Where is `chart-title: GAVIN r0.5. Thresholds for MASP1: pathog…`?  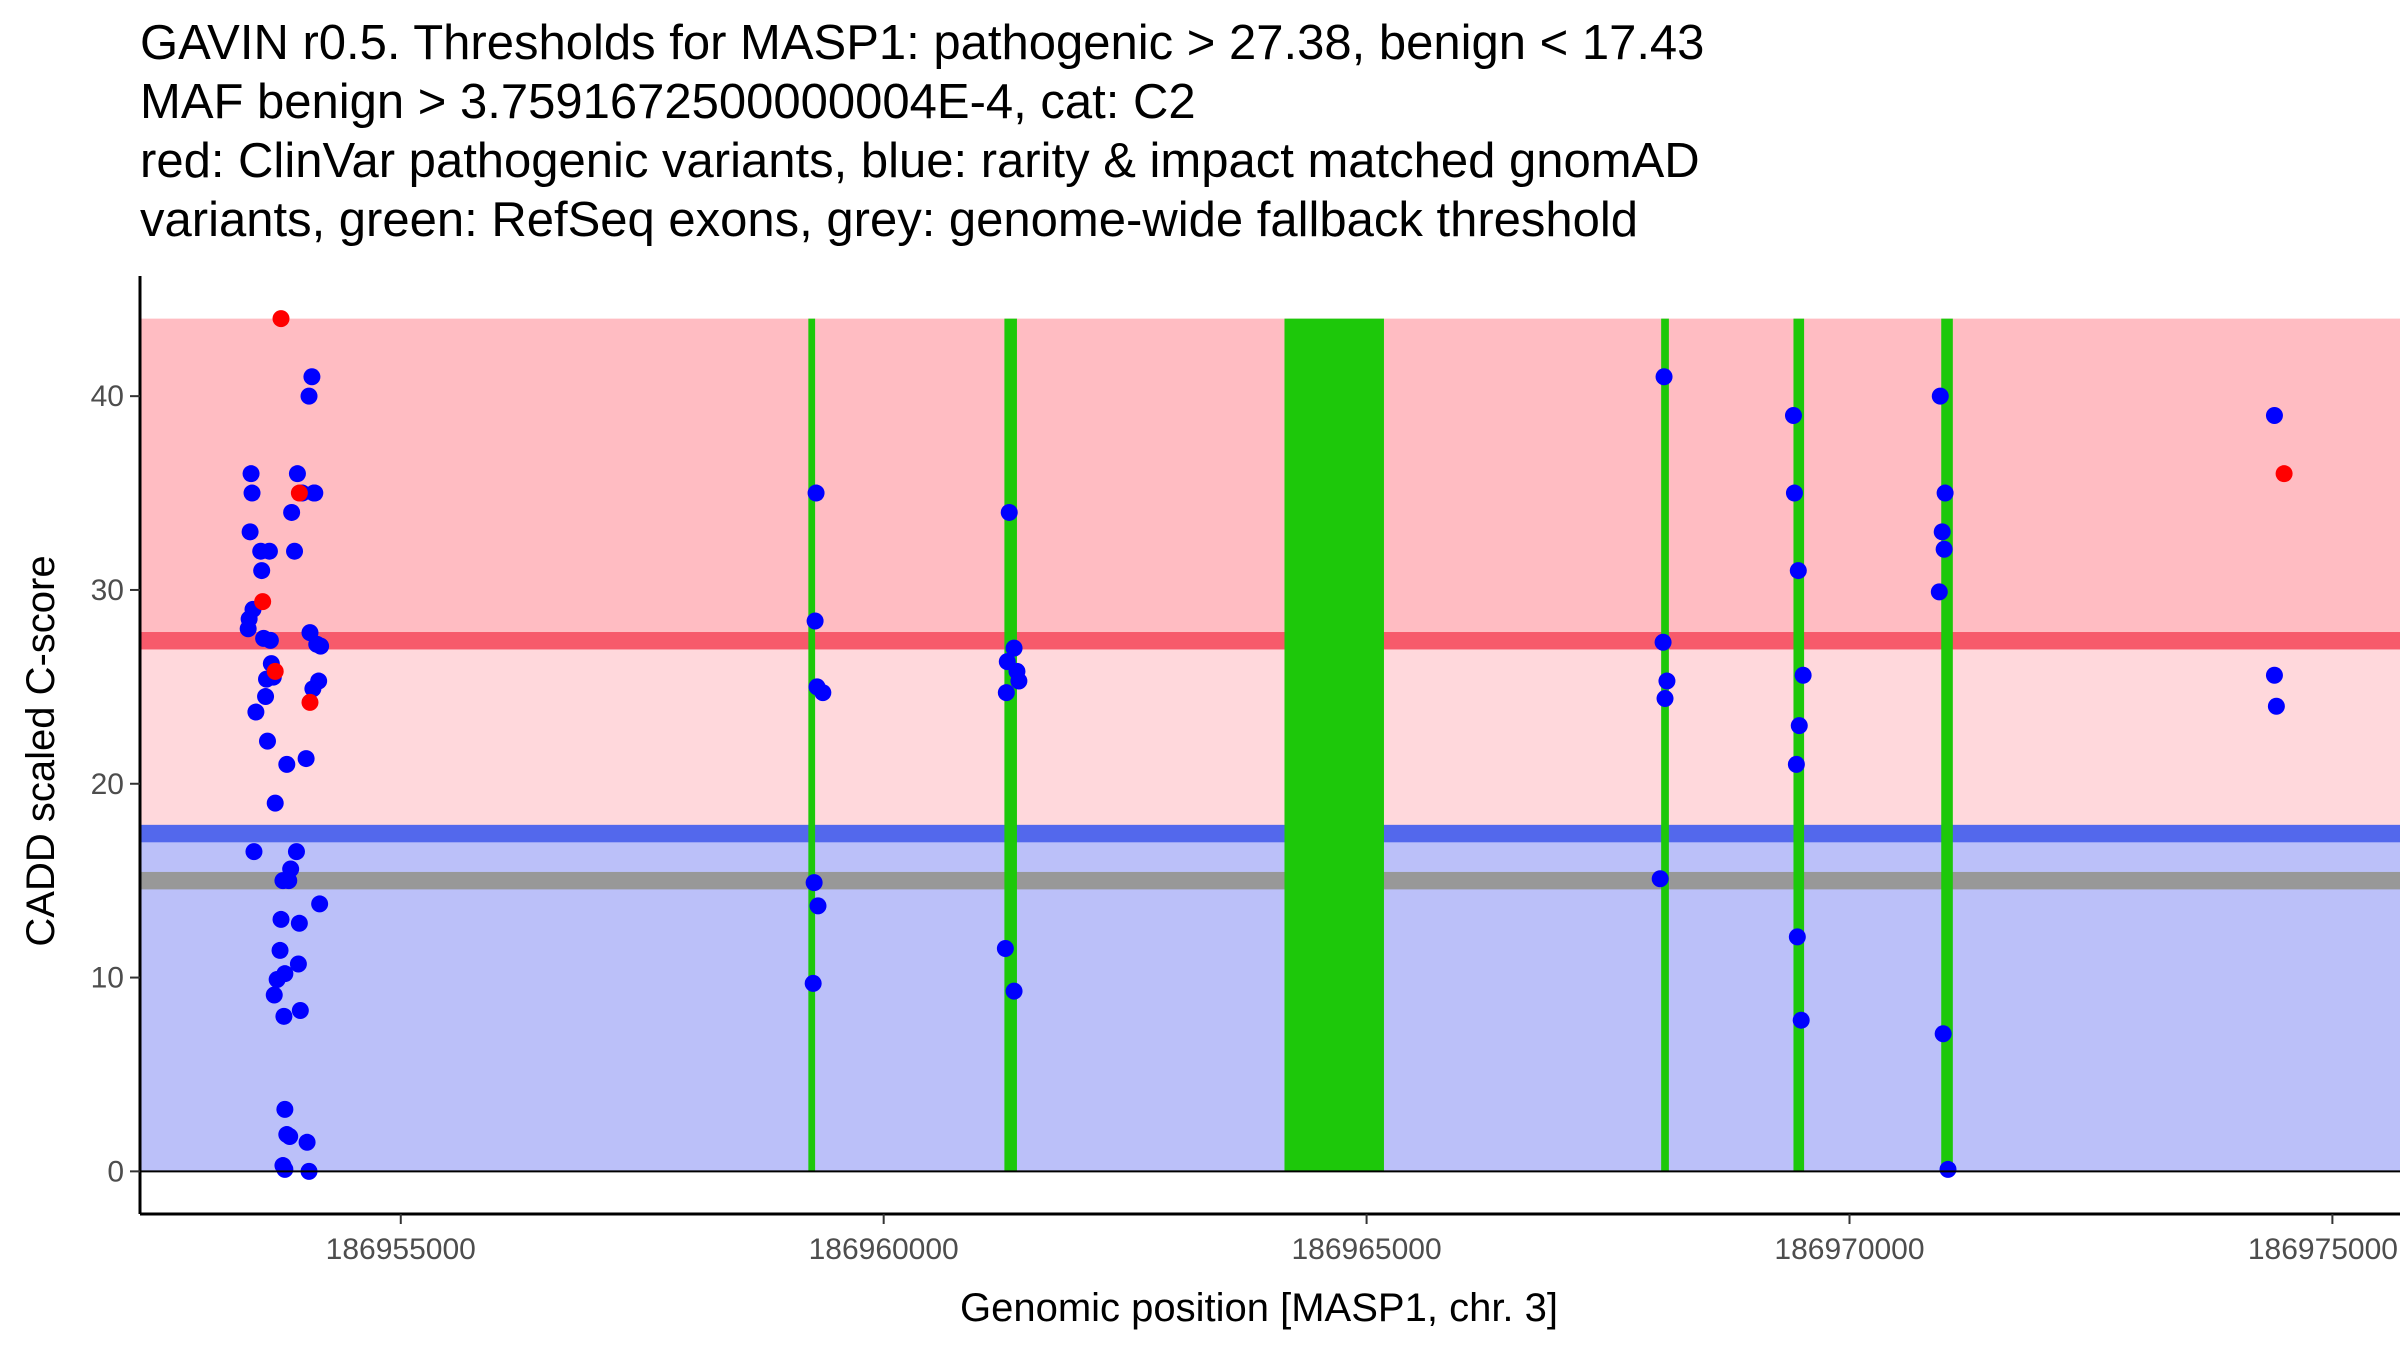 chart-title: GAVIN r0.5. Thresholds for MASP1: pathog… is located at coordinates (922, 132).